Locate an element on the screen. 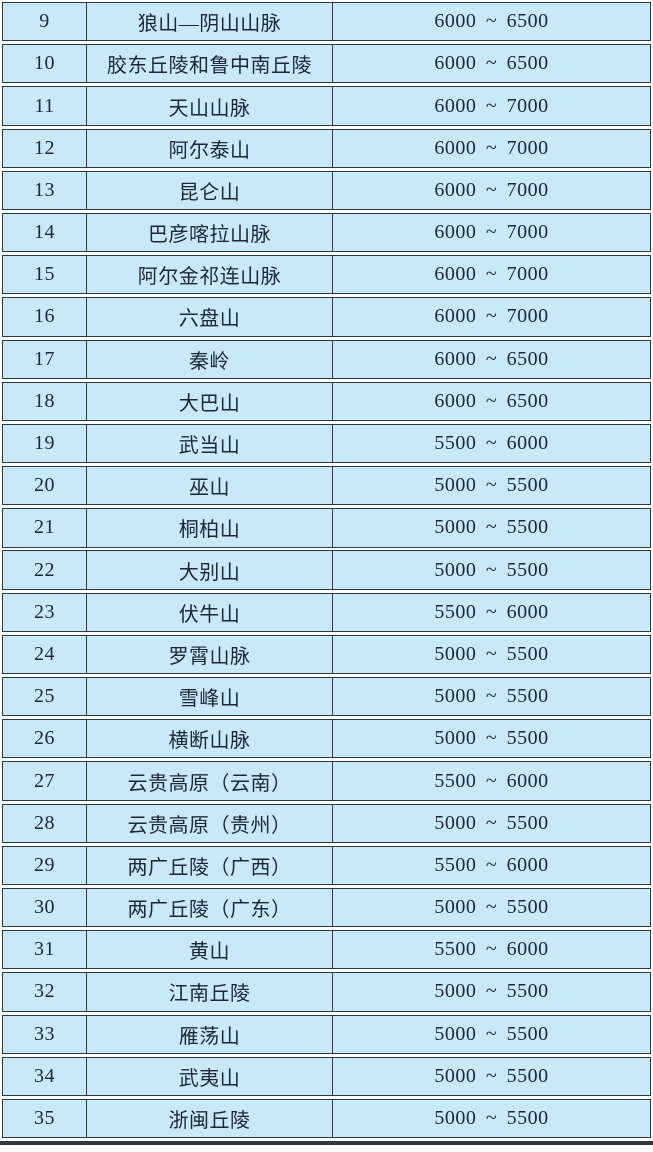  table-row: 16 六盘山 6000 ~ 7000 is located at coordinates (326, 317).